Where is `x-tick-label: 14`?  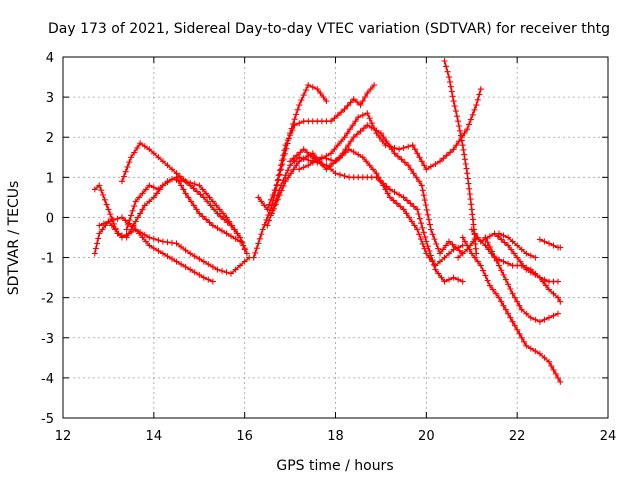
x-tick-label: 14 is located at coordinates (154, 436).